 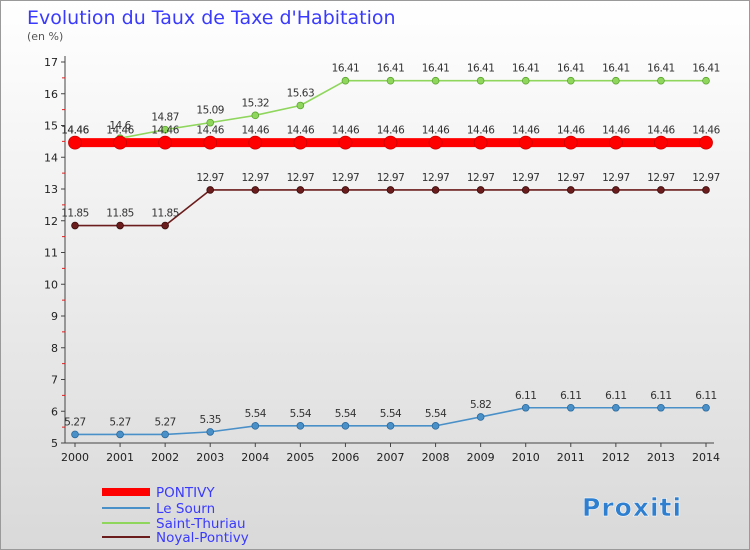 I want to click on series-pontivy, so click(x=390, y=142).